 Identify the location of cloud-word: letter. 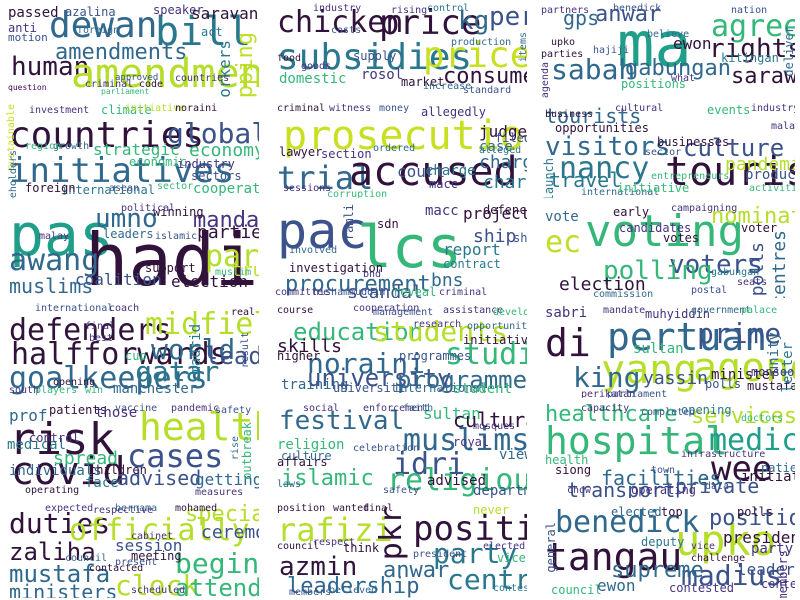
(787, 367).